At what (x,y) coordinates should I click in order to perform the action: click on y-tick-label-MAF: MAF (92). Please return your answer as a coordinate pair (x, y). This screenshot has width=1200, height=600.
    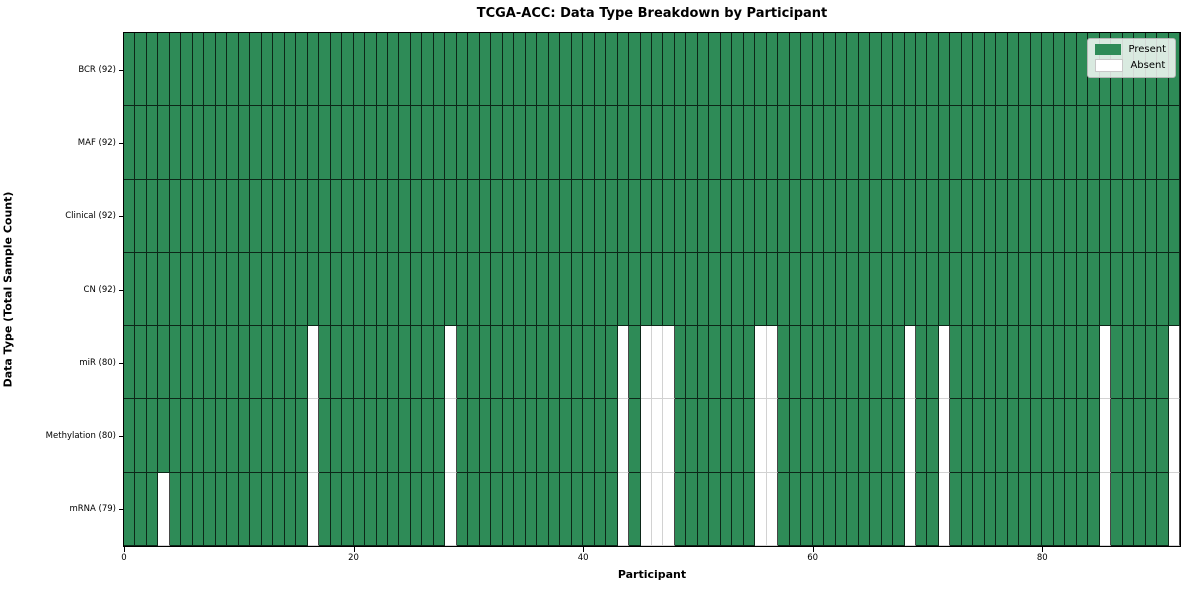
    Looking at the image, I should click on (96, 142).